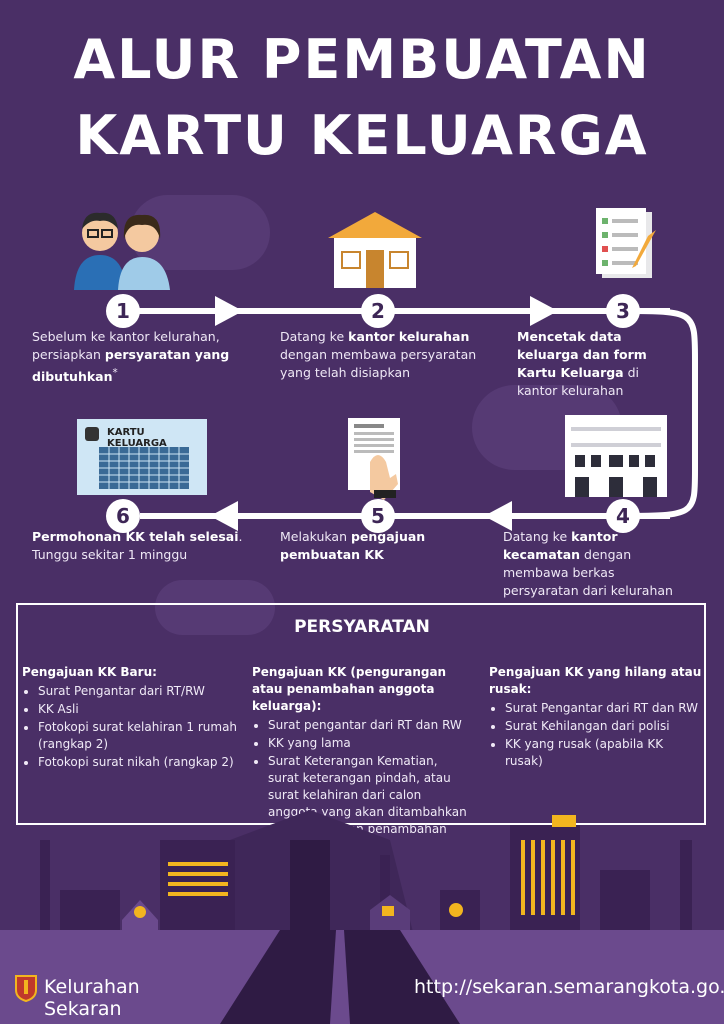  What do you see at coordinates (122, 251) in the screenshot?
I see `people-icon` at bounding box center [122, 251].